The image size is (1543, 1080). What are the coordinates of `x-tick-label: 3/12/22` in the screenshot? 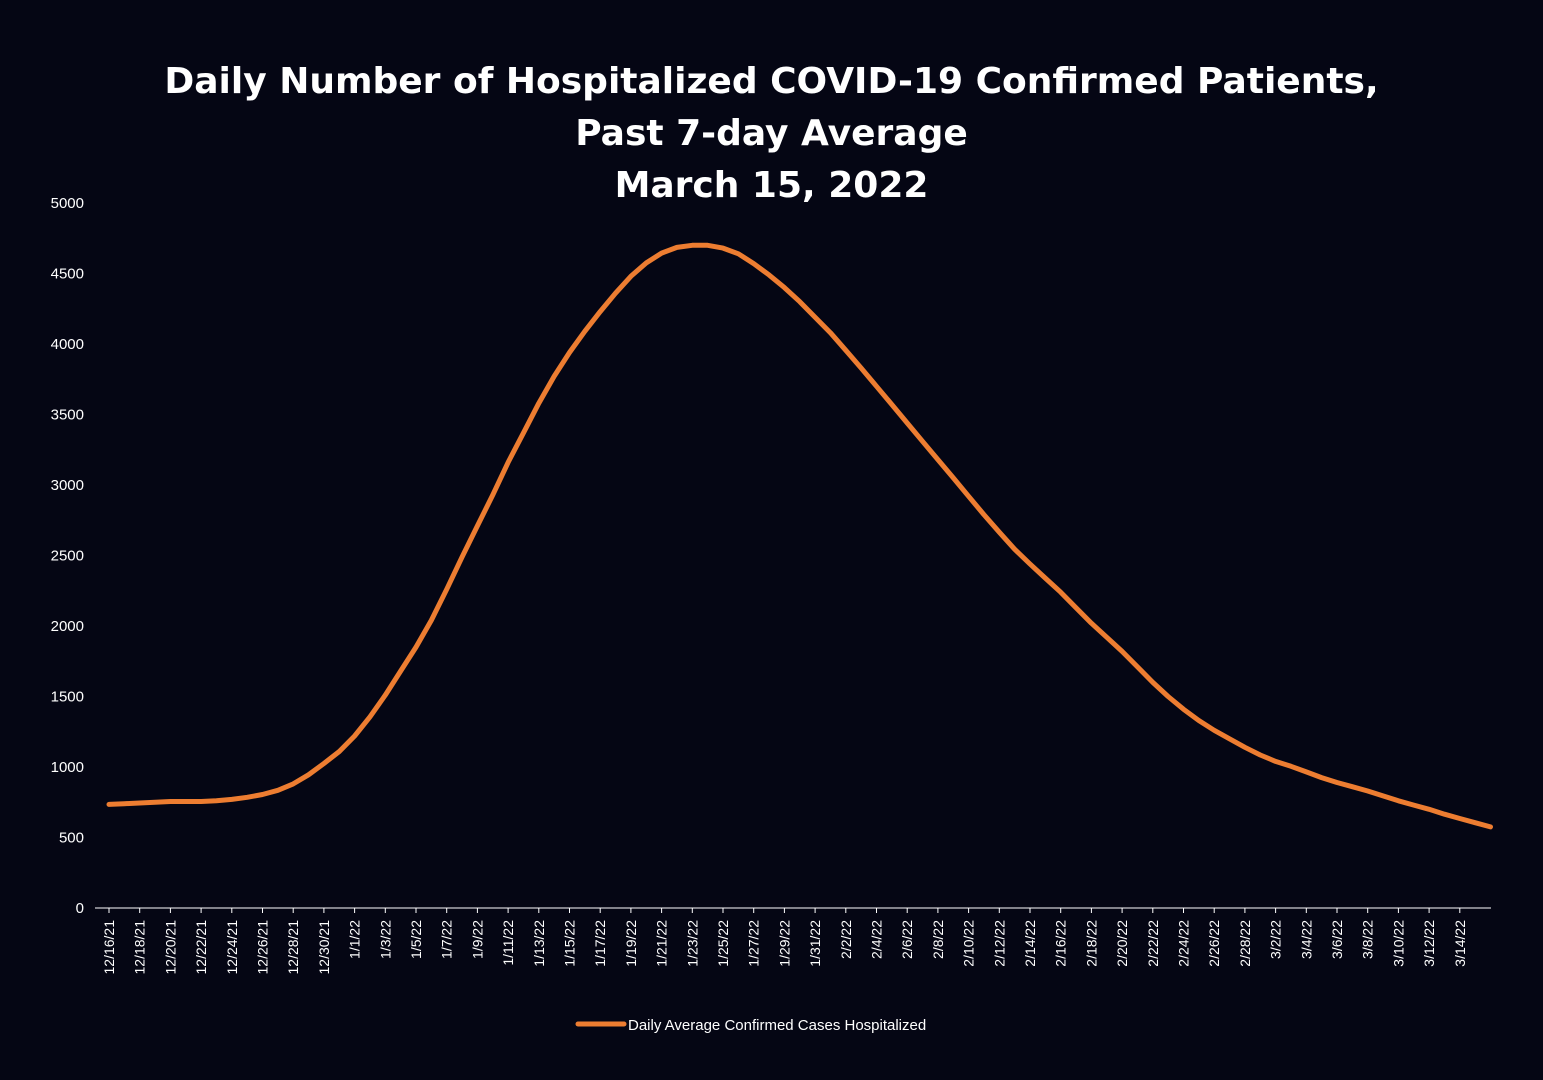 It's located at (1429, 943).